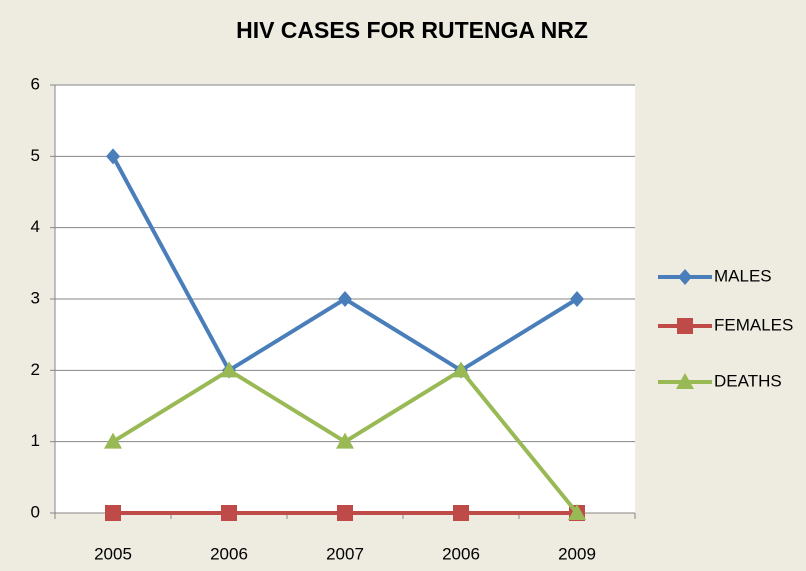 This screenshot has height=571, width=806. Describe the element at coordinates (113, 553) in the screenshot. I see `x-tick-label: 2005` at that location.